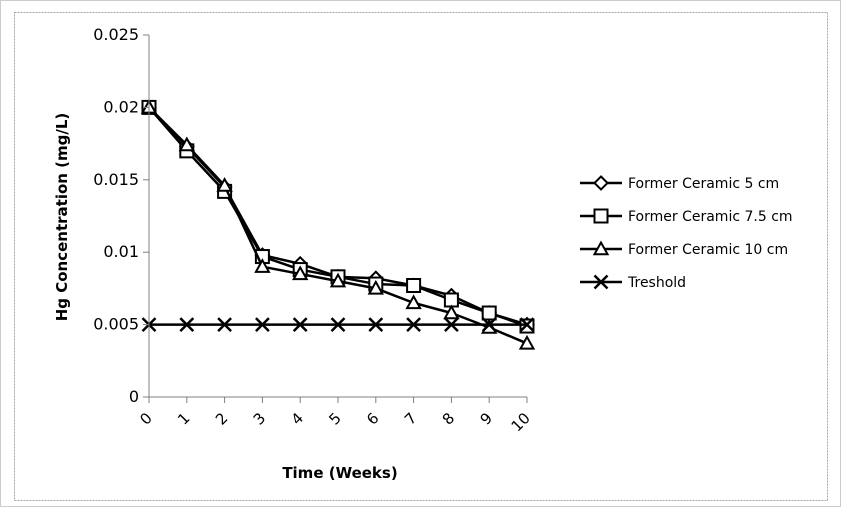  What do you see at coordinates (116, 324) in the screenshot?
I see `y-tick-label: 0.005` at bounding box center [116, 324].